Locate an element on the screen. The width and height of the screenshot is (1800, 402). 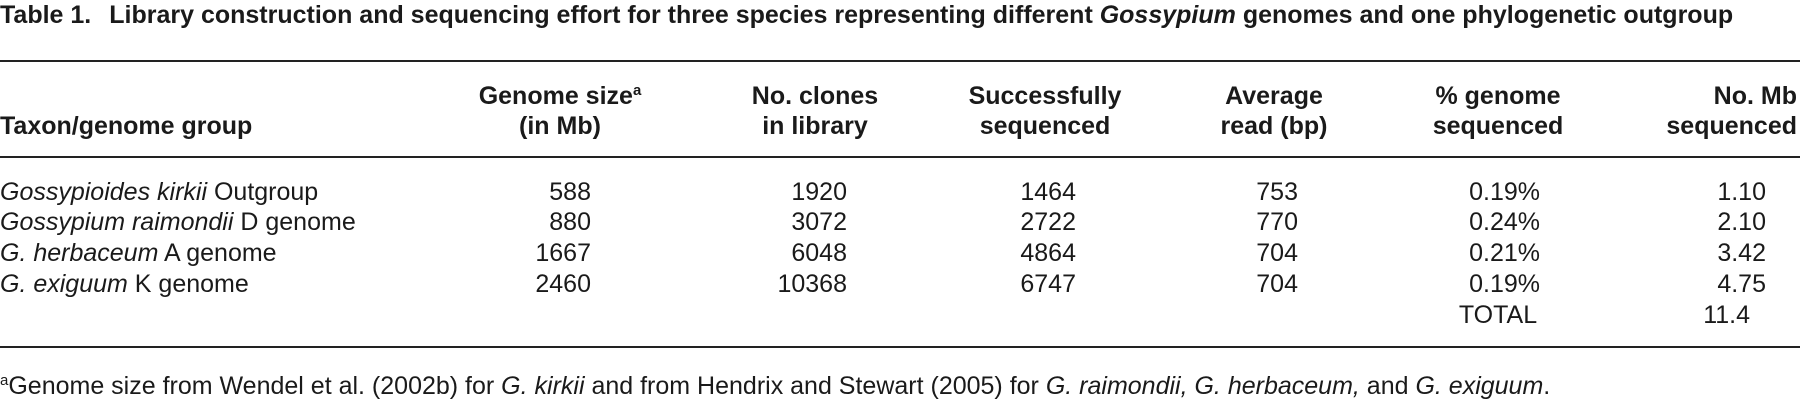
header-text: Average is located at coordinates (1274, 96).